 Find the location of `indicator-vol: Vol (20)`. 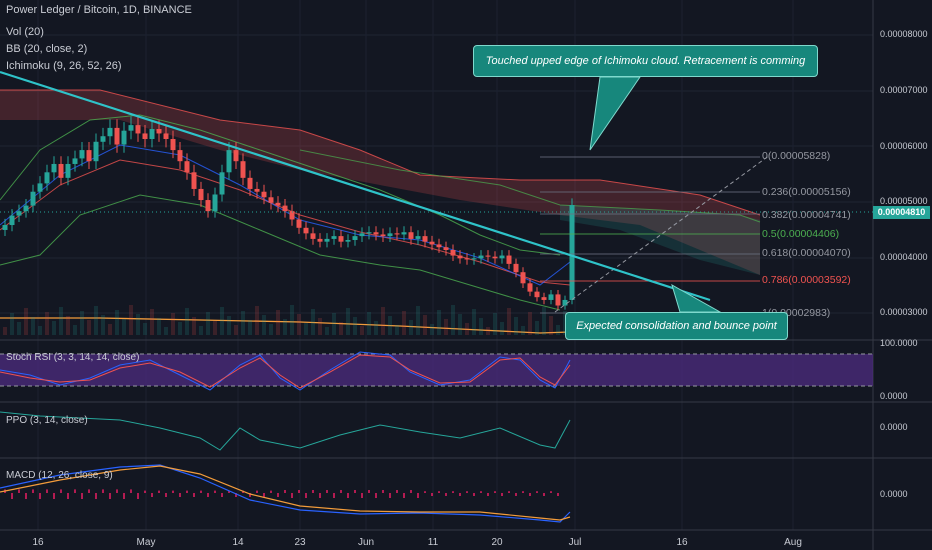

indicator-vol: Vol (20) is located at coordinates (25, 32).